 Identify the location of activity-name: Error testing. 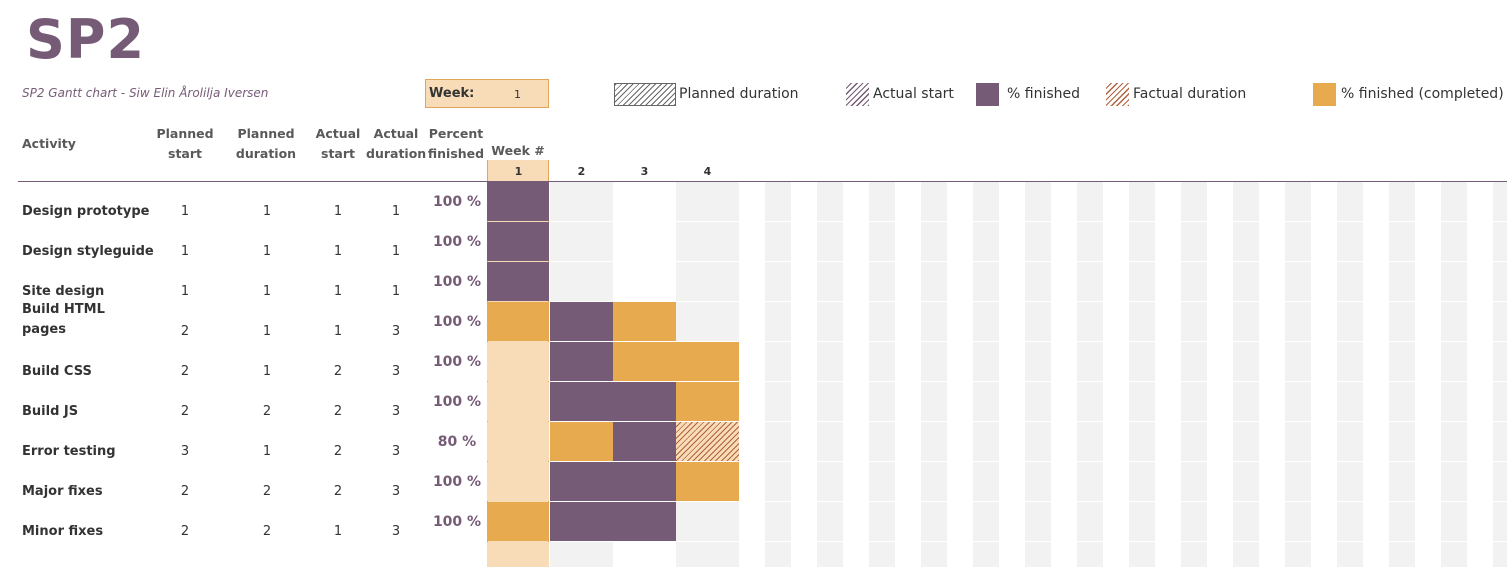
(69, 452).